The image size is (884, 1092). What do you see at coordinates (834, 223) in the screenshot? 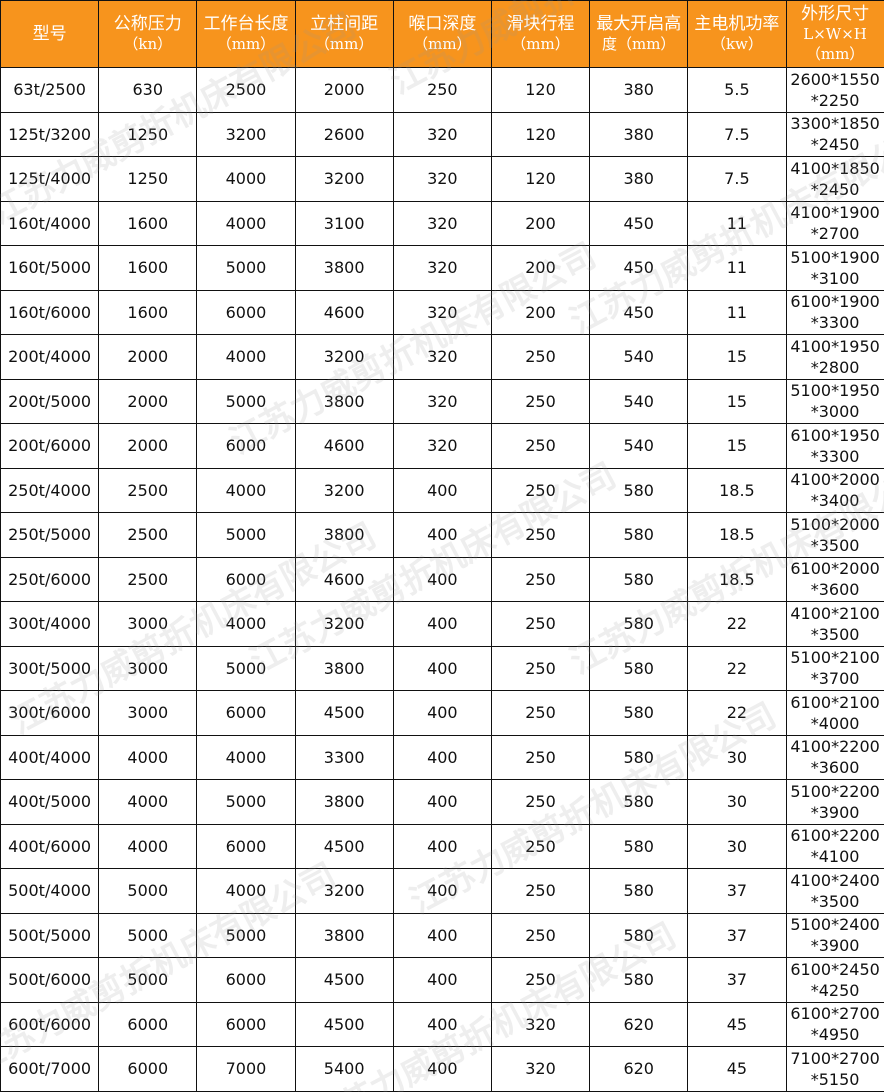
I see `cell-overall-dimensions: 4100*1900 *2700` at bounding box center [834, 223].